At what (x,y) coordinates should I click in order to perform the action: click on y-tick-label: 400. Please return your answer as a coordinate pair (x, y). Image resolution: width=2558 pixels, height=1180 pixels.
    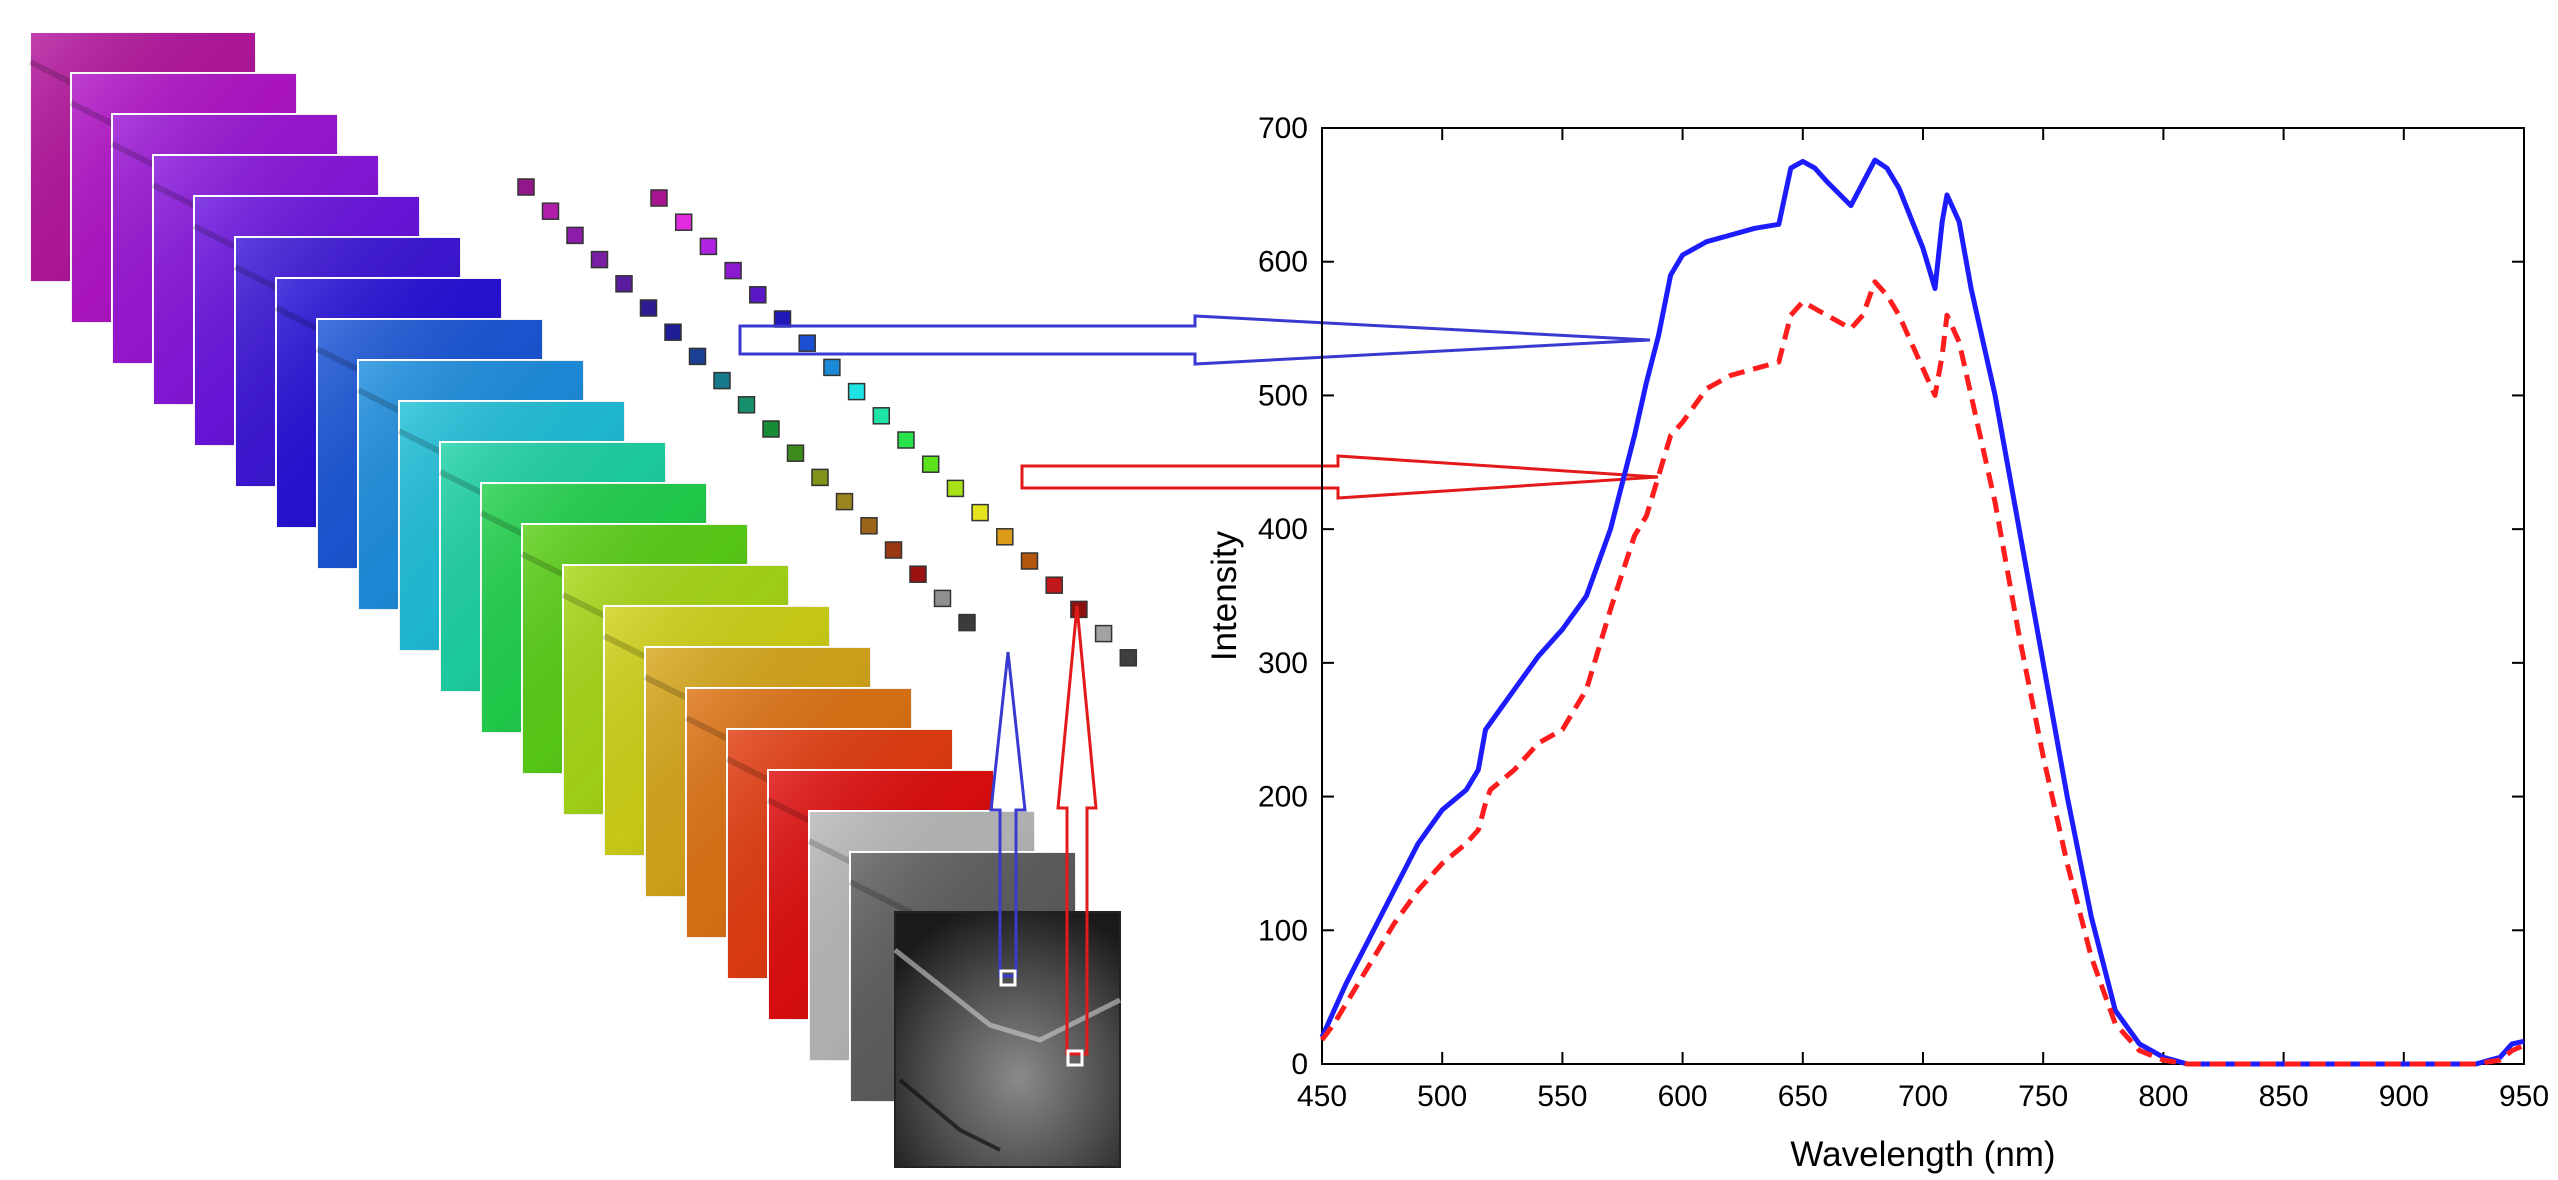
    Looking at the image, I should click on (1283, 529).